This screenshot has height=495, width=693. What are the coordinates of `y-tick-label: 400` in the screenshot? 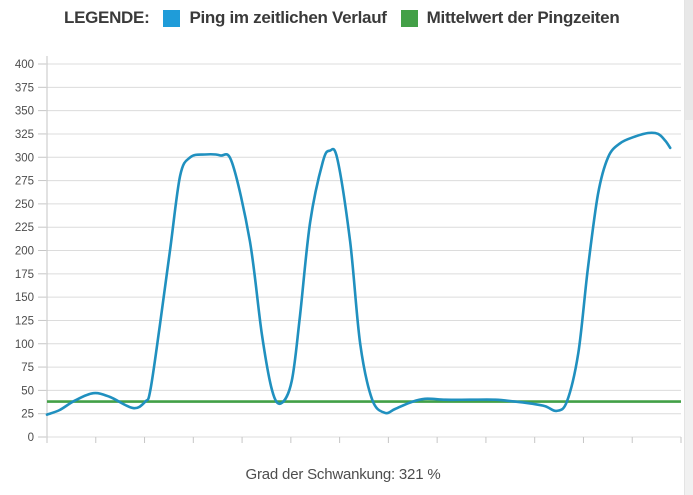 It's located at (24, 65).